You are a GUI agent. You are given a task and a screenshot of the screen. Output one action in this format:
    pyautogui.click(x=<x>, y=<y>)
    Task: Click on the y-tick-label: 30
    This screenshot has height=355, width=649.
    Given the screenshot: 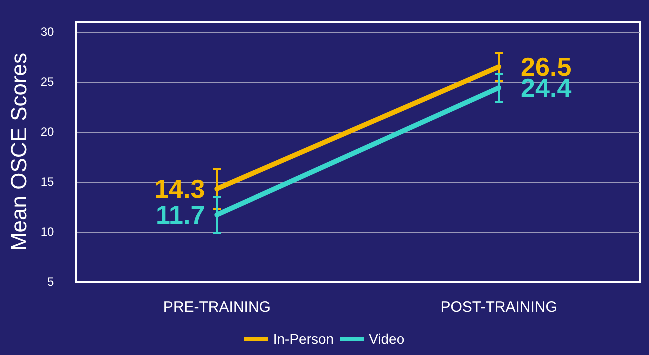 What is the action you would take?
    pyautogui.click(x=47, y=32)
    